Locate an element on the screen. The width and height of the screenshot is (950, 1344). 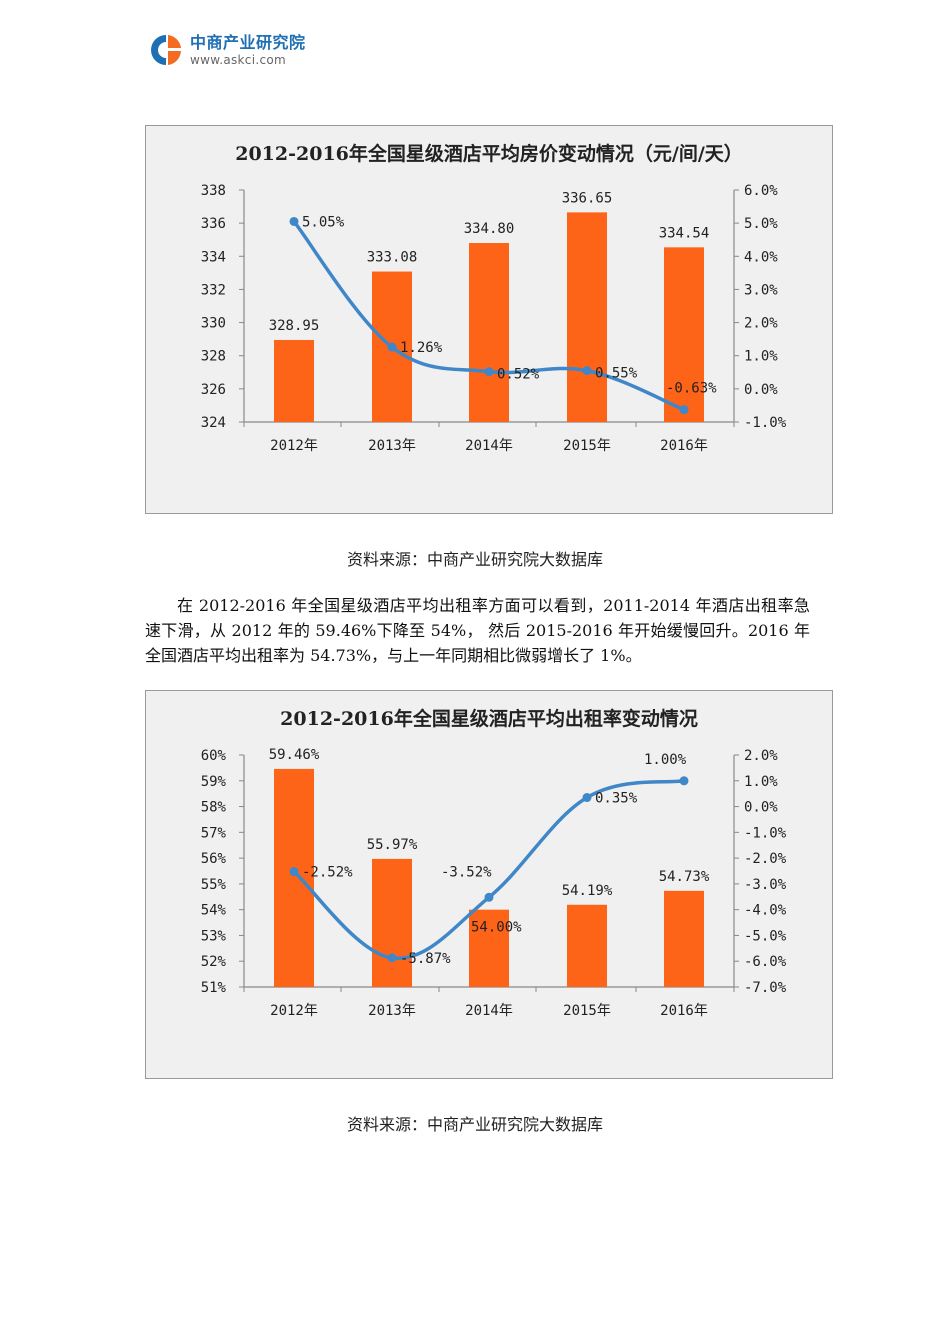
left-axis-tick: 326 is located at coordinates (213, 390).